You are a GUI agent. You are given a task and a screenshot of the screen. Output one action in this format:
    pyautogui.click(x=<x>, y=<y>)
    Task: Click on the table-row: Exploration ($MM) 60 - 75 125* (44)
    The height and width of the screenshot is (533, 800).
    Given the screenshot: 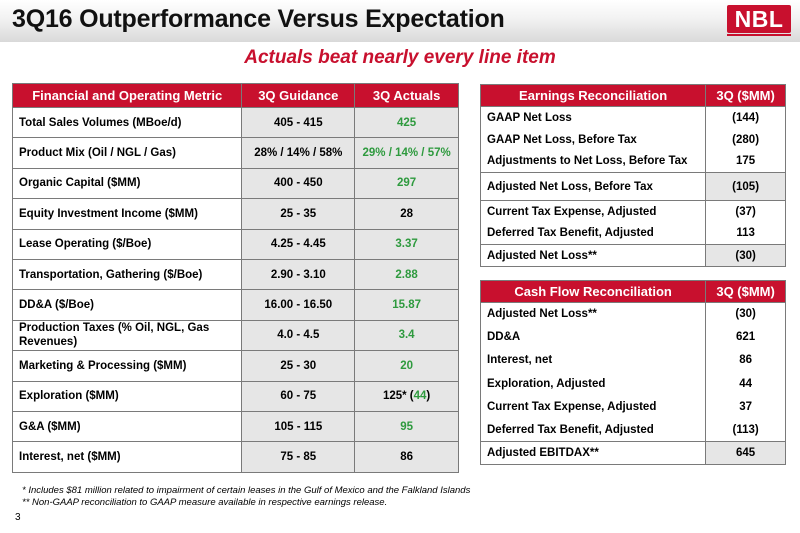 What is the action you would take?
    pyautogui.click(x=235, y=396)
    